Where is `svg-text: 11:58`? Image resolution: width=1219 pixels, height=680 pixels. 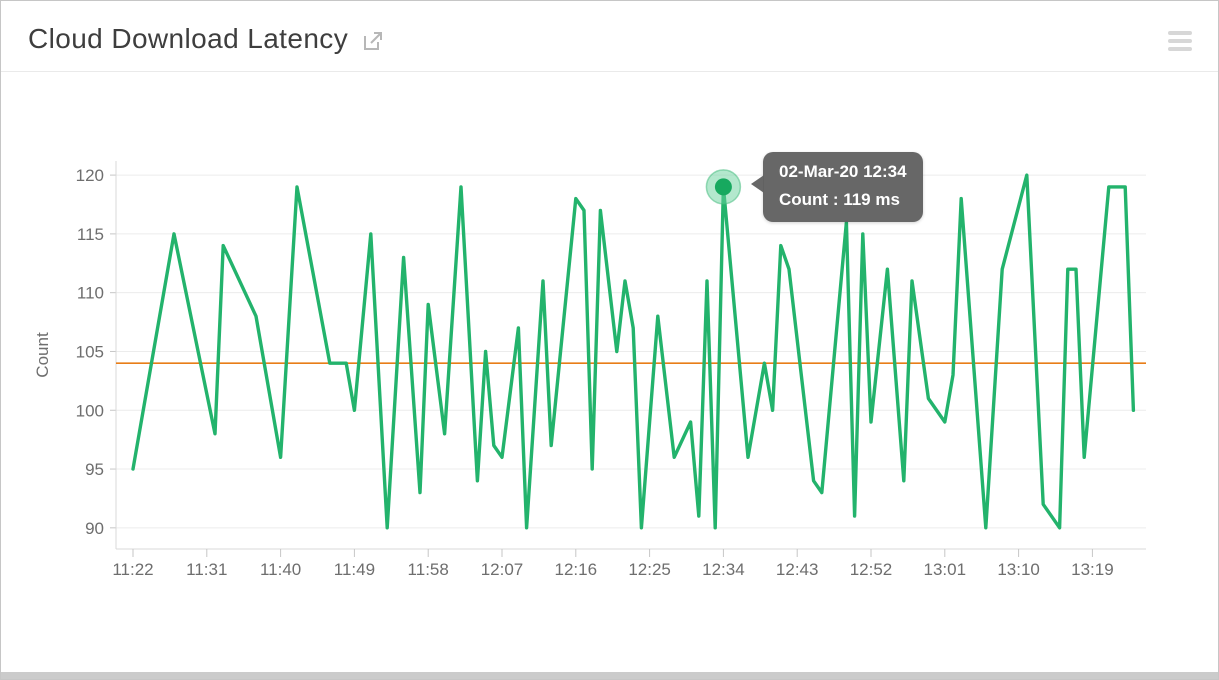
svg-text: 11:58 is located at coordinates (428, 569).